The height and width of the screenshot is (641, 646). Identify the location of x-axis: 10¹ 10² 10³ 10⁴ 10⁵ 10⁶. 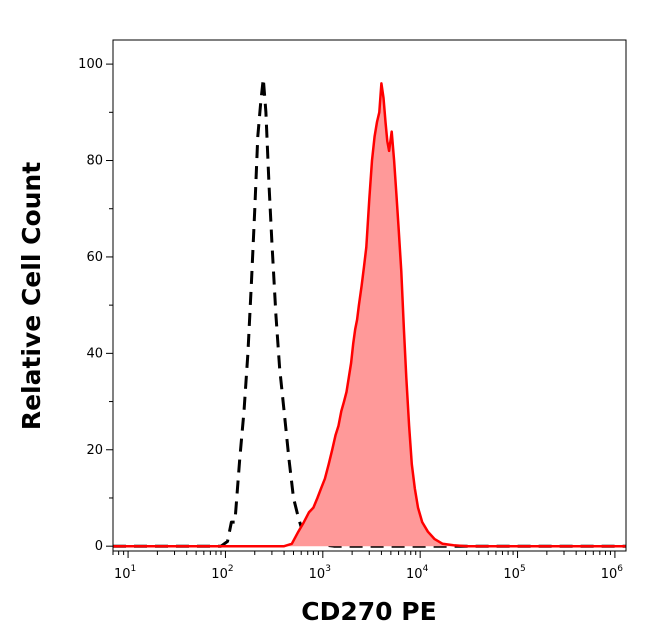
(368, 566).